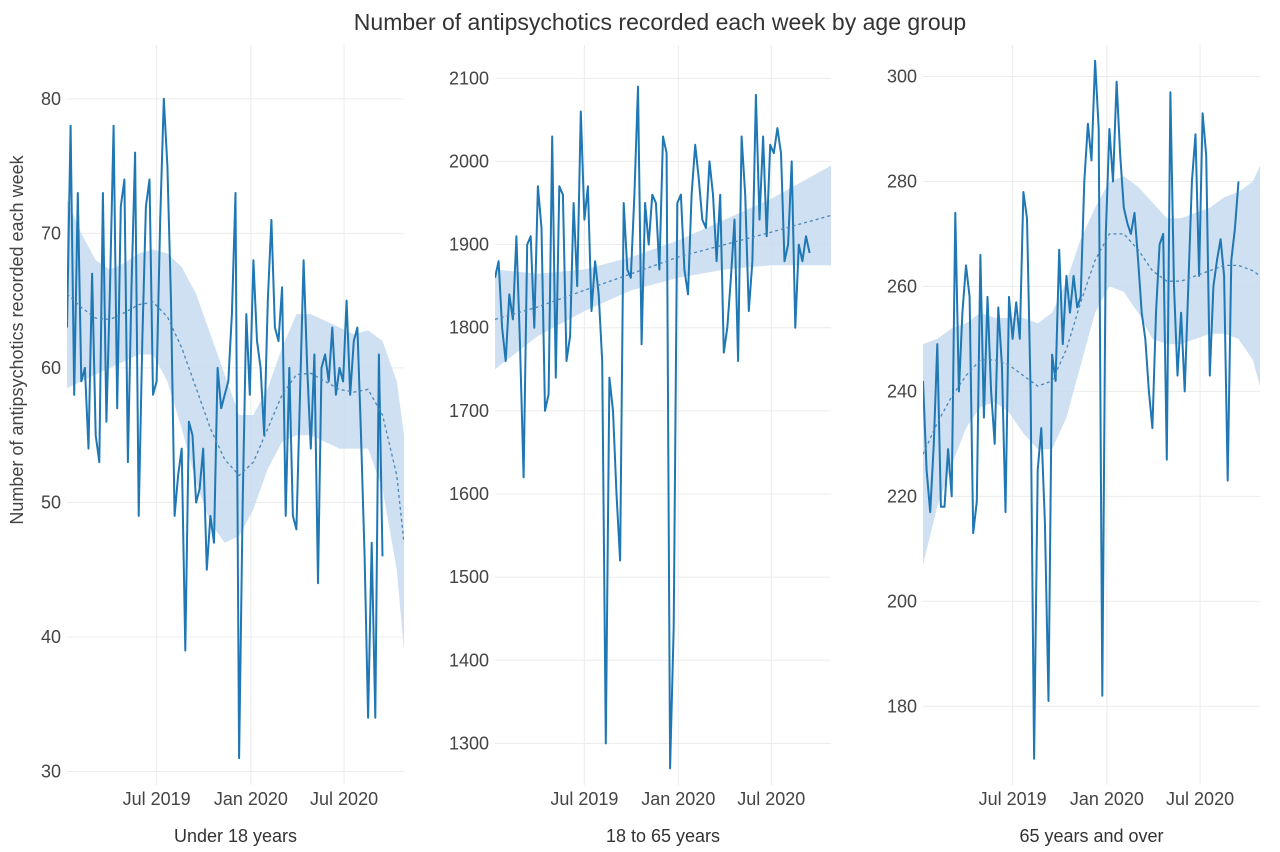 This screenshot has width=1280, height=852. I want to click on y-tick-label: 1500, so click(469, 577).